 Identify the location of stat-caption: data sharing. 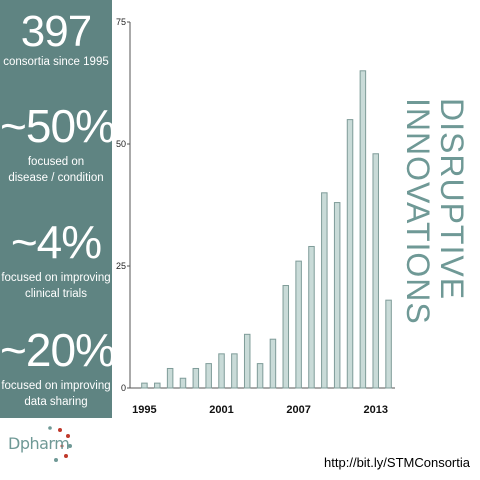
(56, 402).